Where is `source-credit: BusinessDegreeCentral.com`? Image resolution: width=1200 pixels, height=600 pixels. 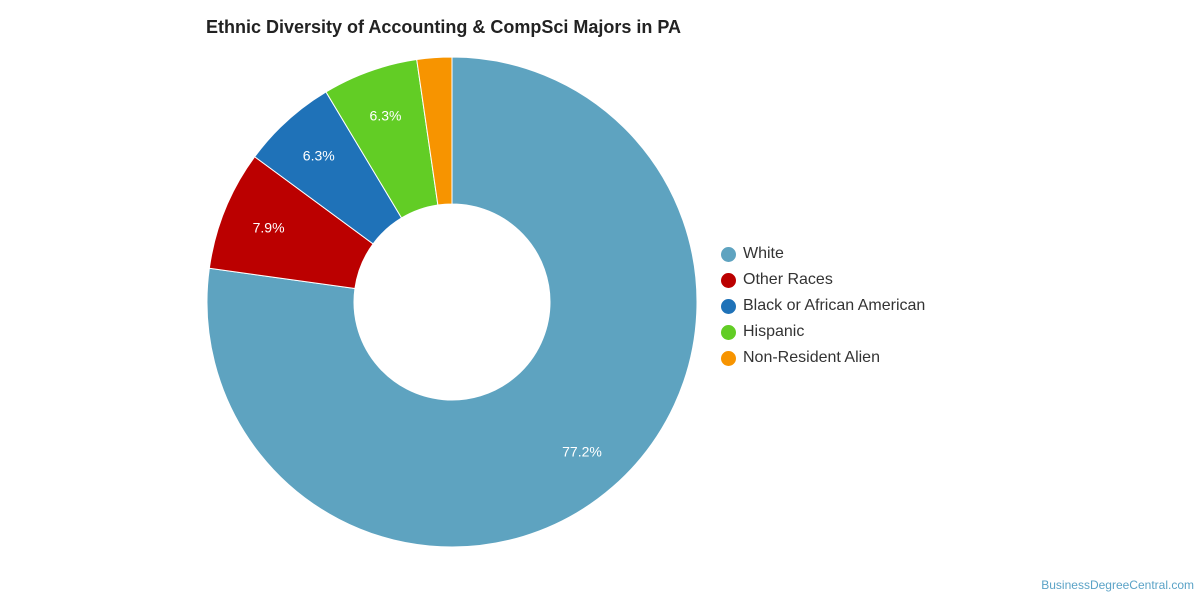
source-credit: BusinessDegreeCentral.com is located at coordinates (1117, 585).